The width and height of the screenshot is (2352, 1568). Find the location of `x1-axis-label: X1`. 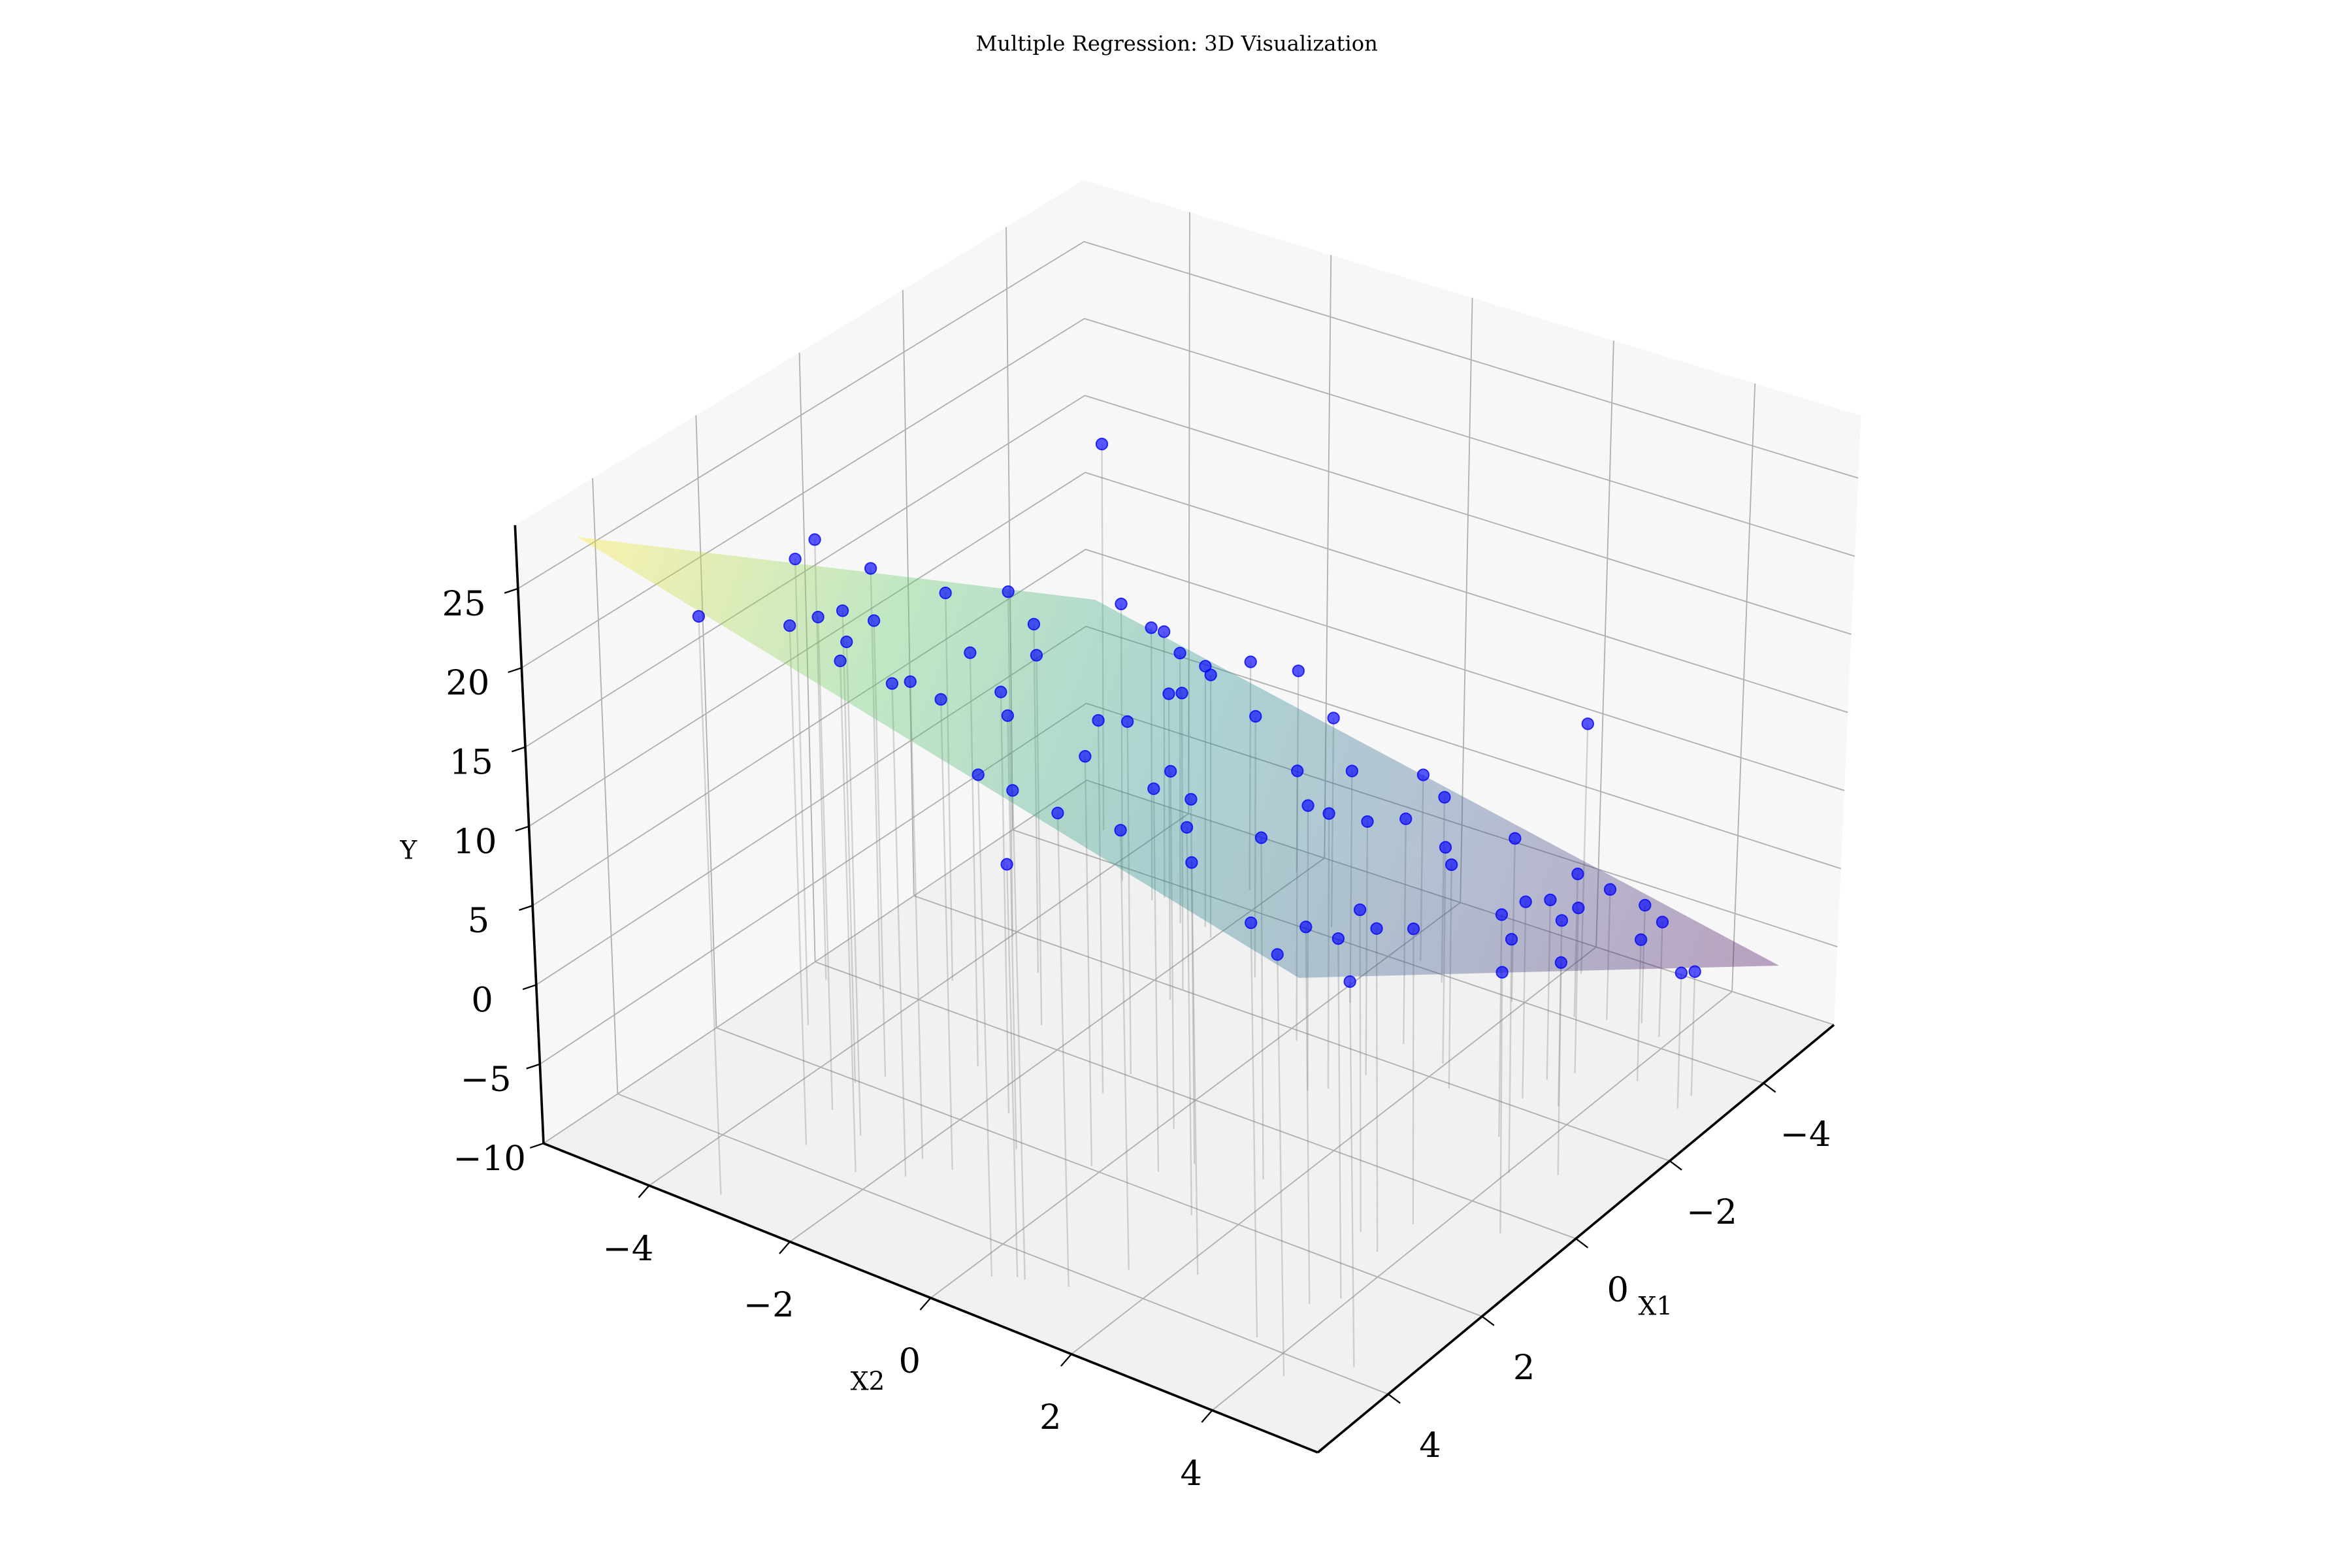

x1-axis-label: X1 is located at coordinates (1655, 1307).